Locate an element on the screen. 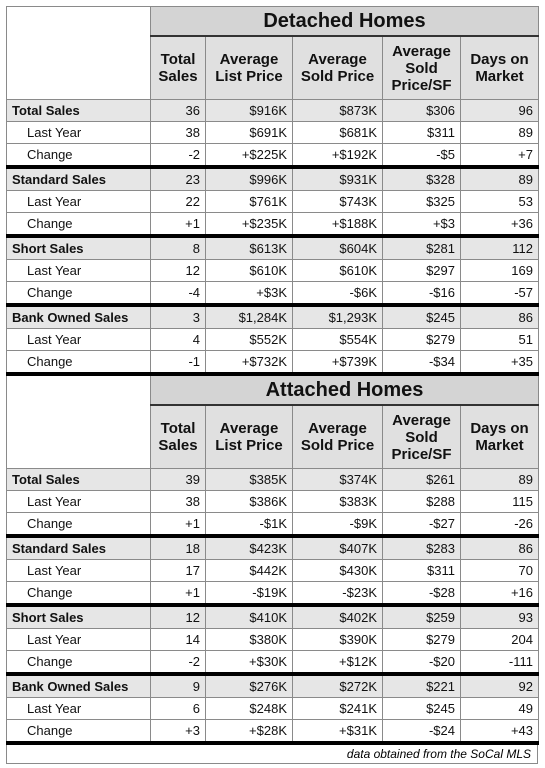 The image size is (545, 768). cell-value: -$28 is located at coordinates (421, 594).